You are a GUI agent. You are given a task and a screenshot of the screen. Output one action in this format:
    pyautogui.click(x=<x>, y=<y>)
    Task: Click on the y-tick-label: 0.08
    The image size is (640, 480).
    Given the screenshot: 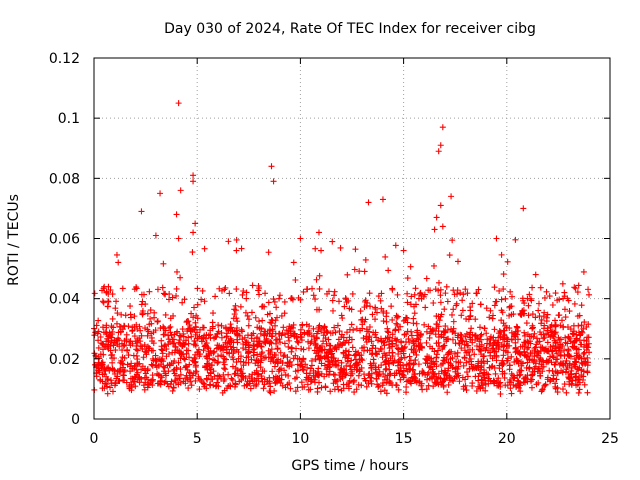 What is the action you would take?
    pyautogui.click(x=64, y=179)
    